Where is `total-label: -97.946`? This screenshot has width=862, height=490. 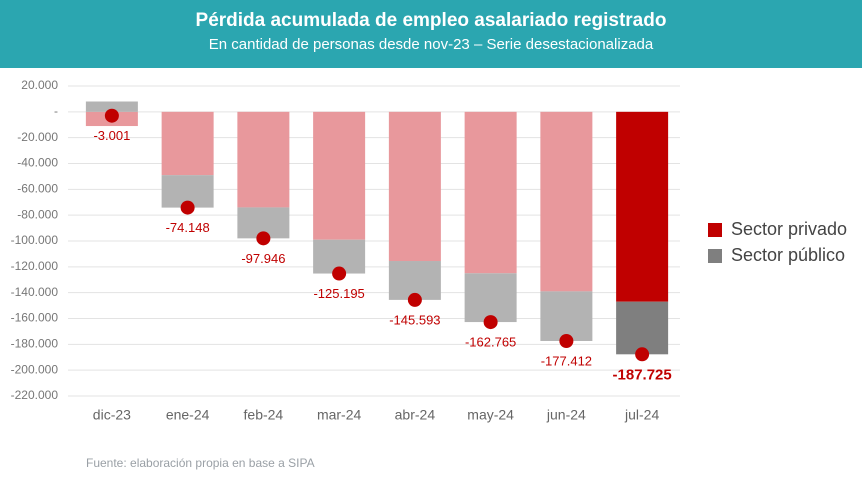 total-label: -97.946 is located at coordinates (263, 258).